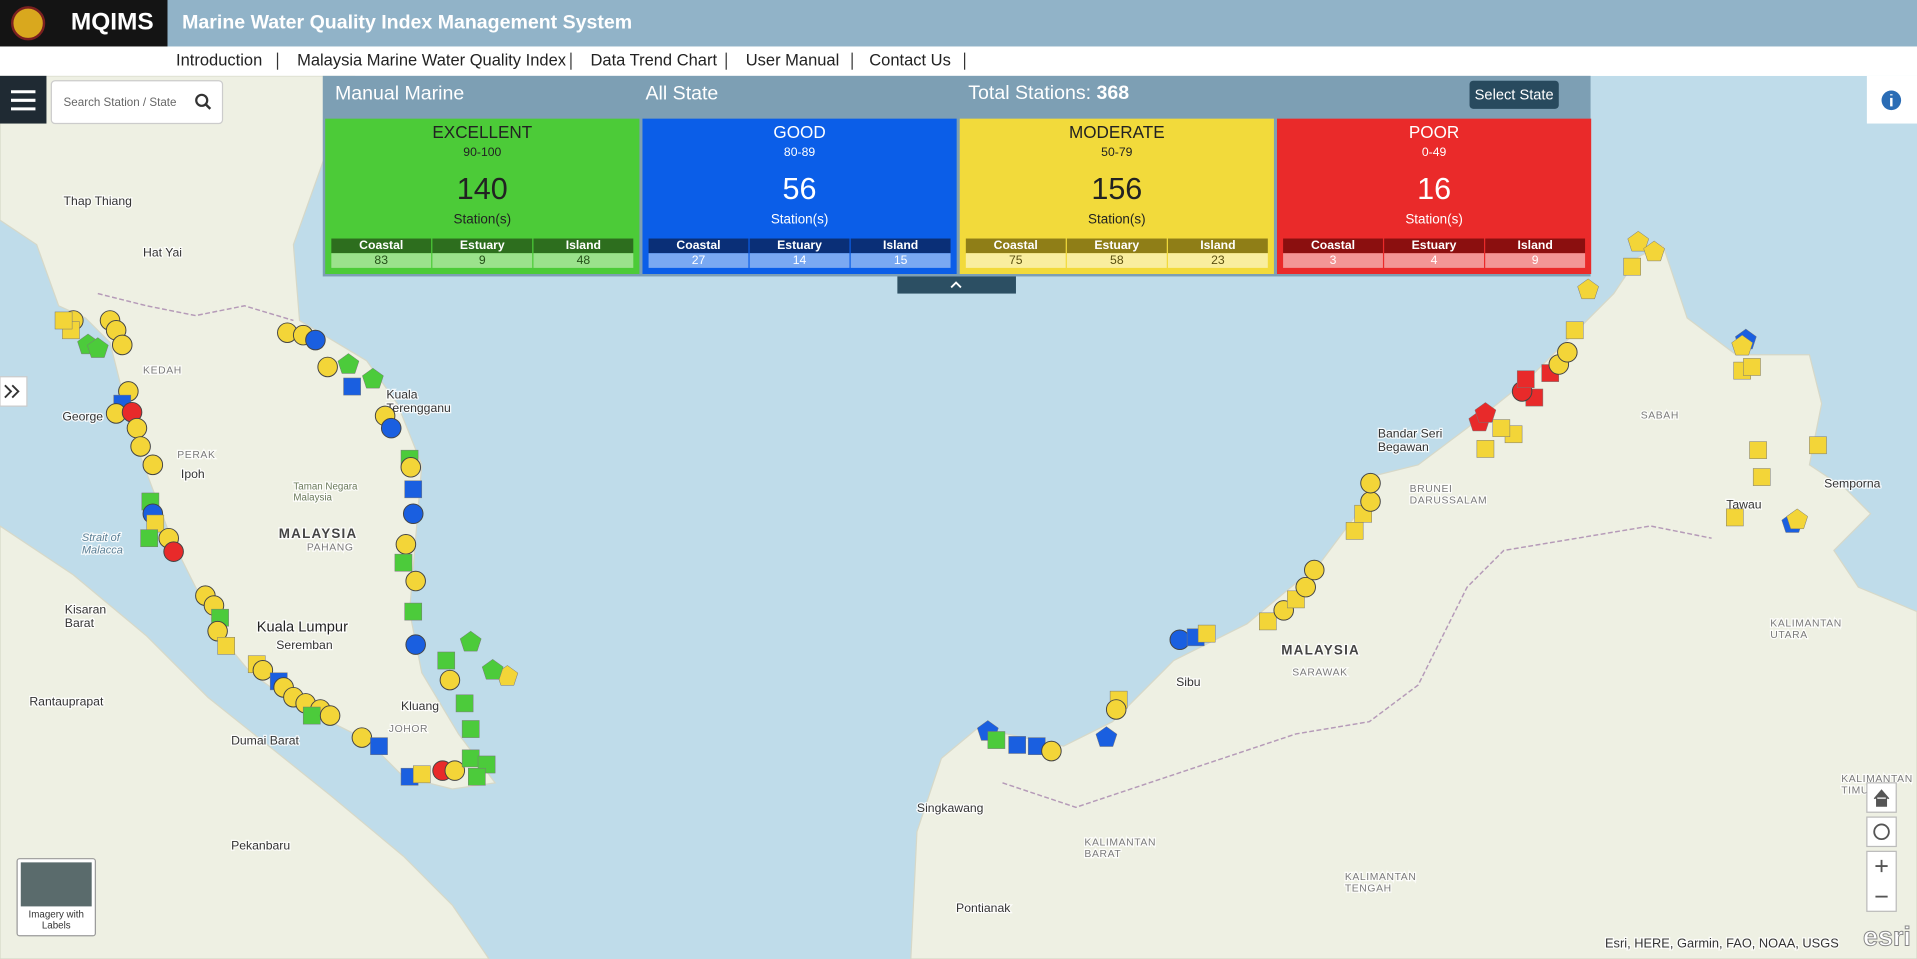 The width and height of the screenshot is (1917, 959). Describe the element at coordinates (219, 61) in the screenshot. I see `nav-item: Introduction` at that location.